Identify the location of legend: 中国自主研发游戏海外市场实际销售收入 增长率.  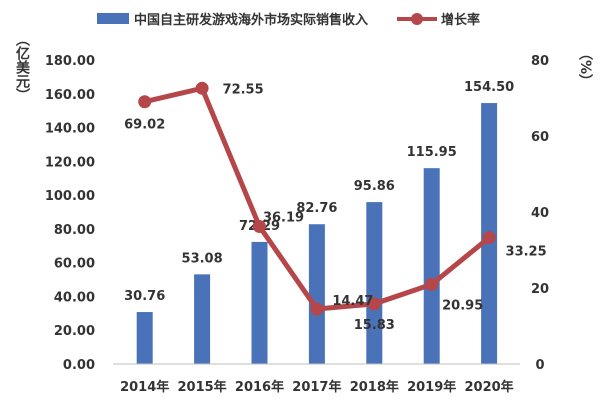
(288, 20).